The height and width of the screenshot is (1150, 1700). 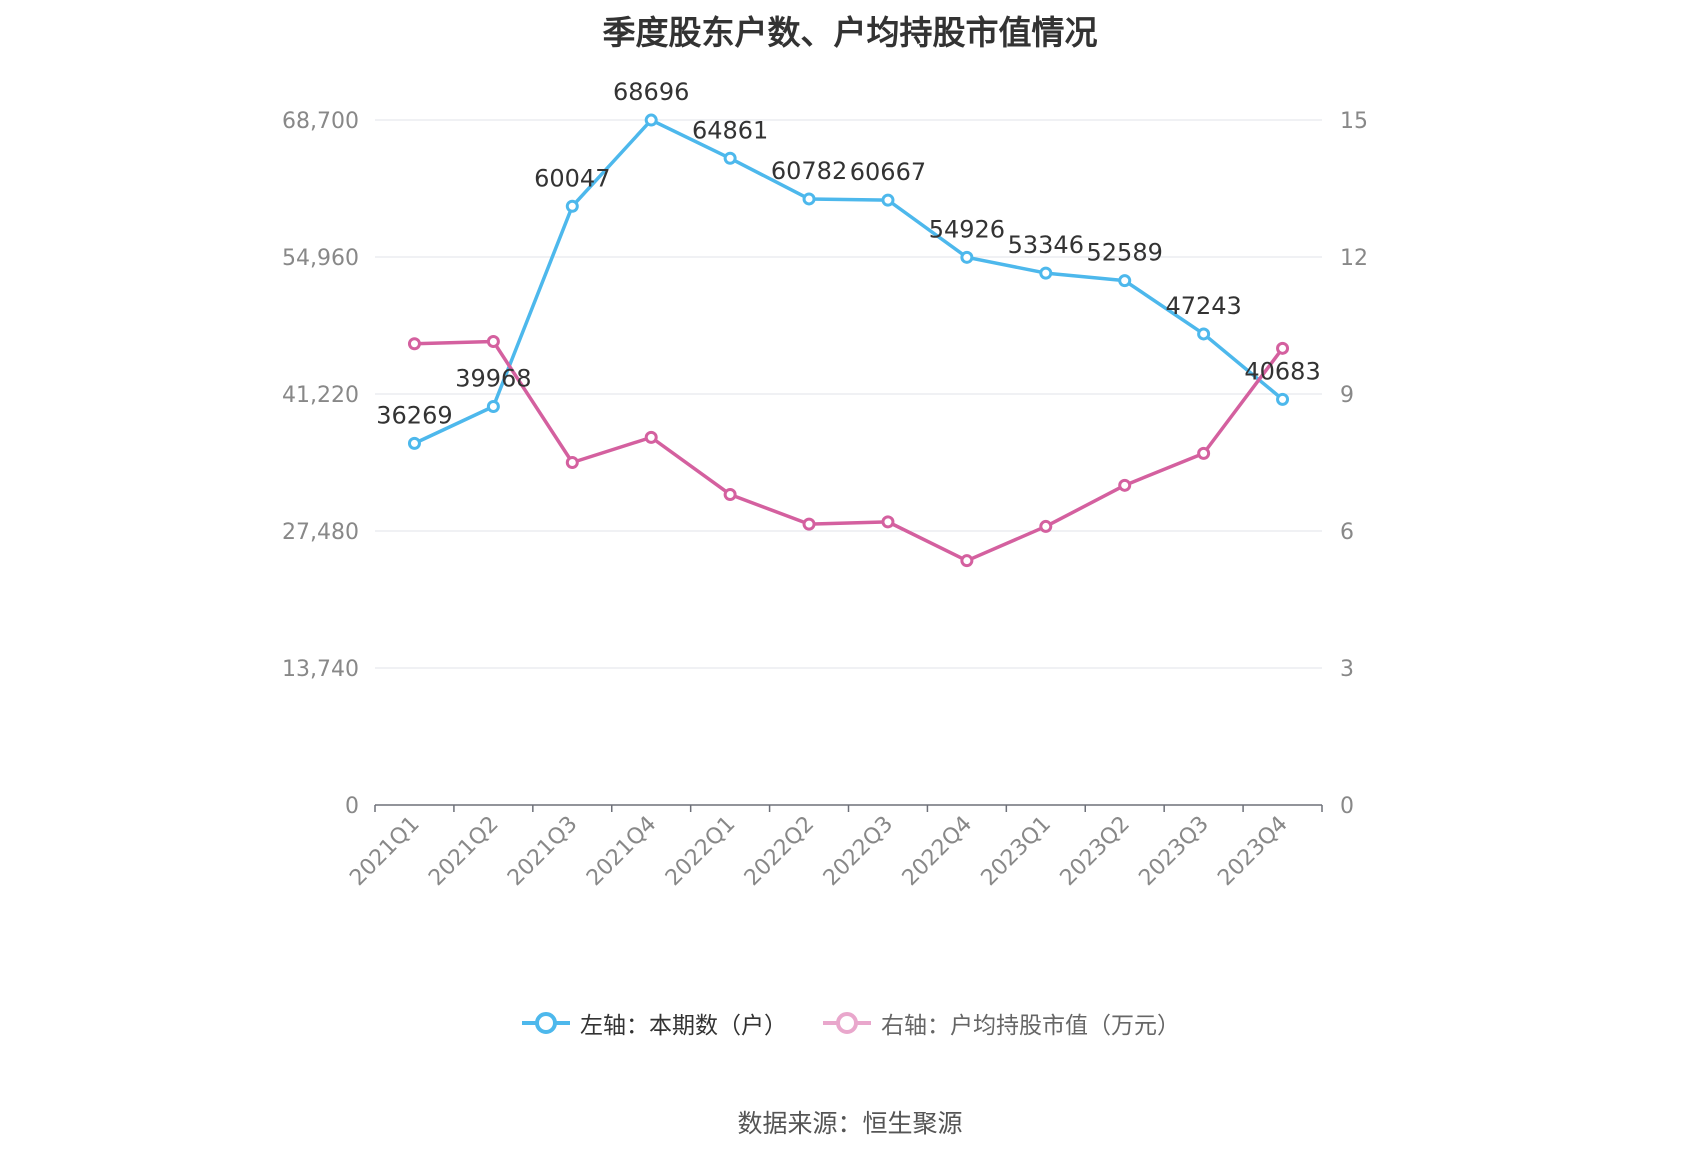 I want to click on data-label: 60667, so click(x=888, y=172).